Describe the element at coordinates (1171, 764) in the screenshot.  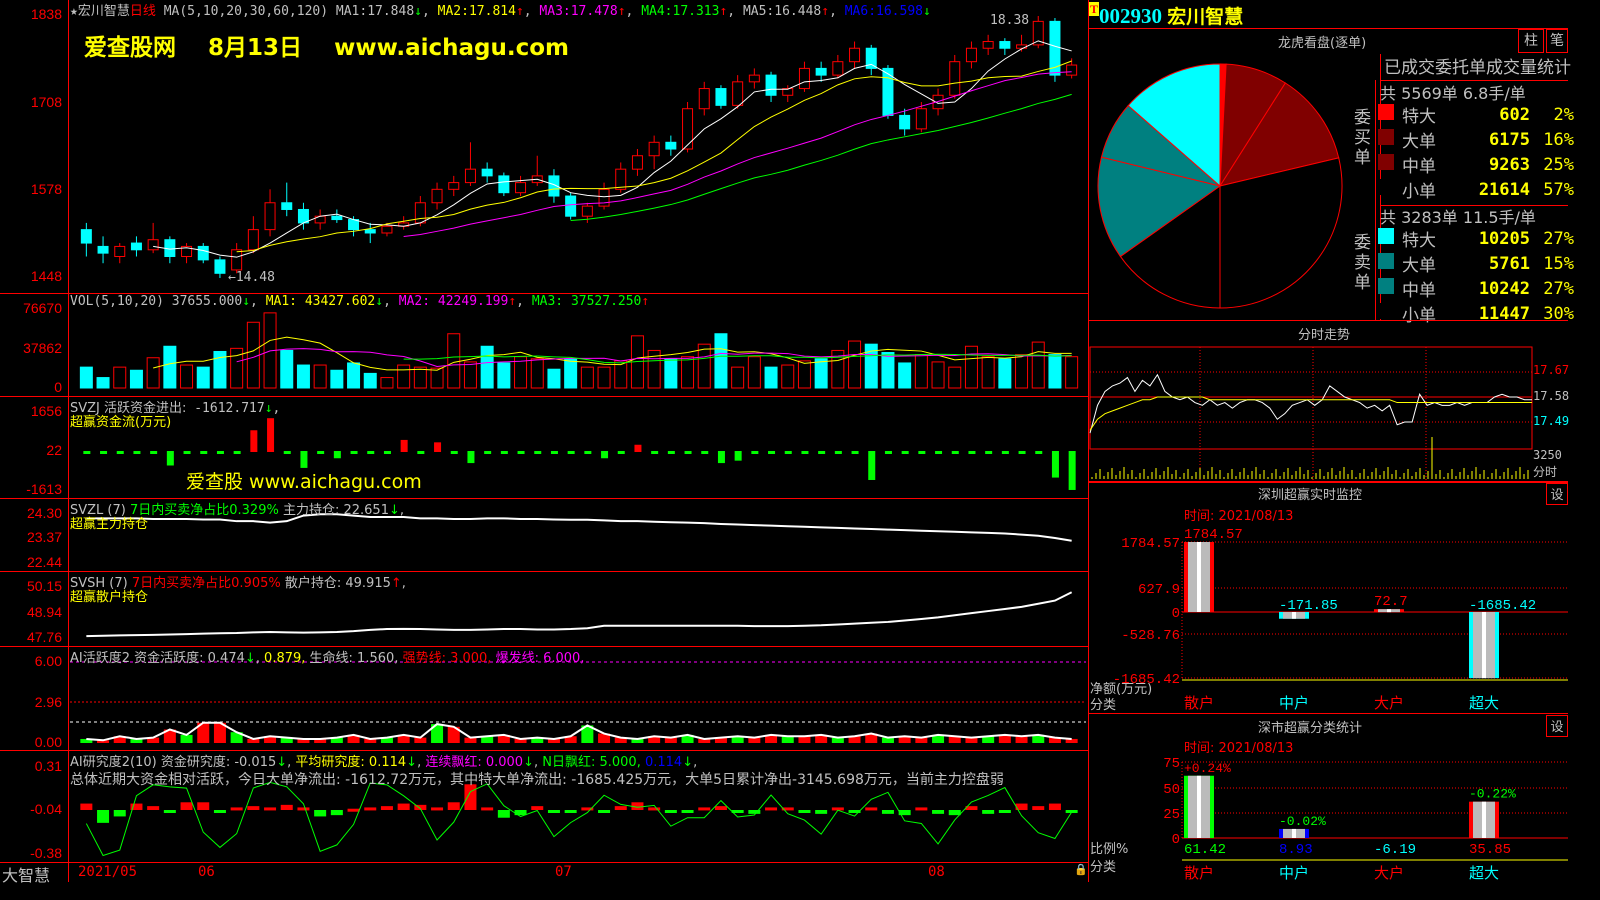
I see `axis-label: 75` at that location.